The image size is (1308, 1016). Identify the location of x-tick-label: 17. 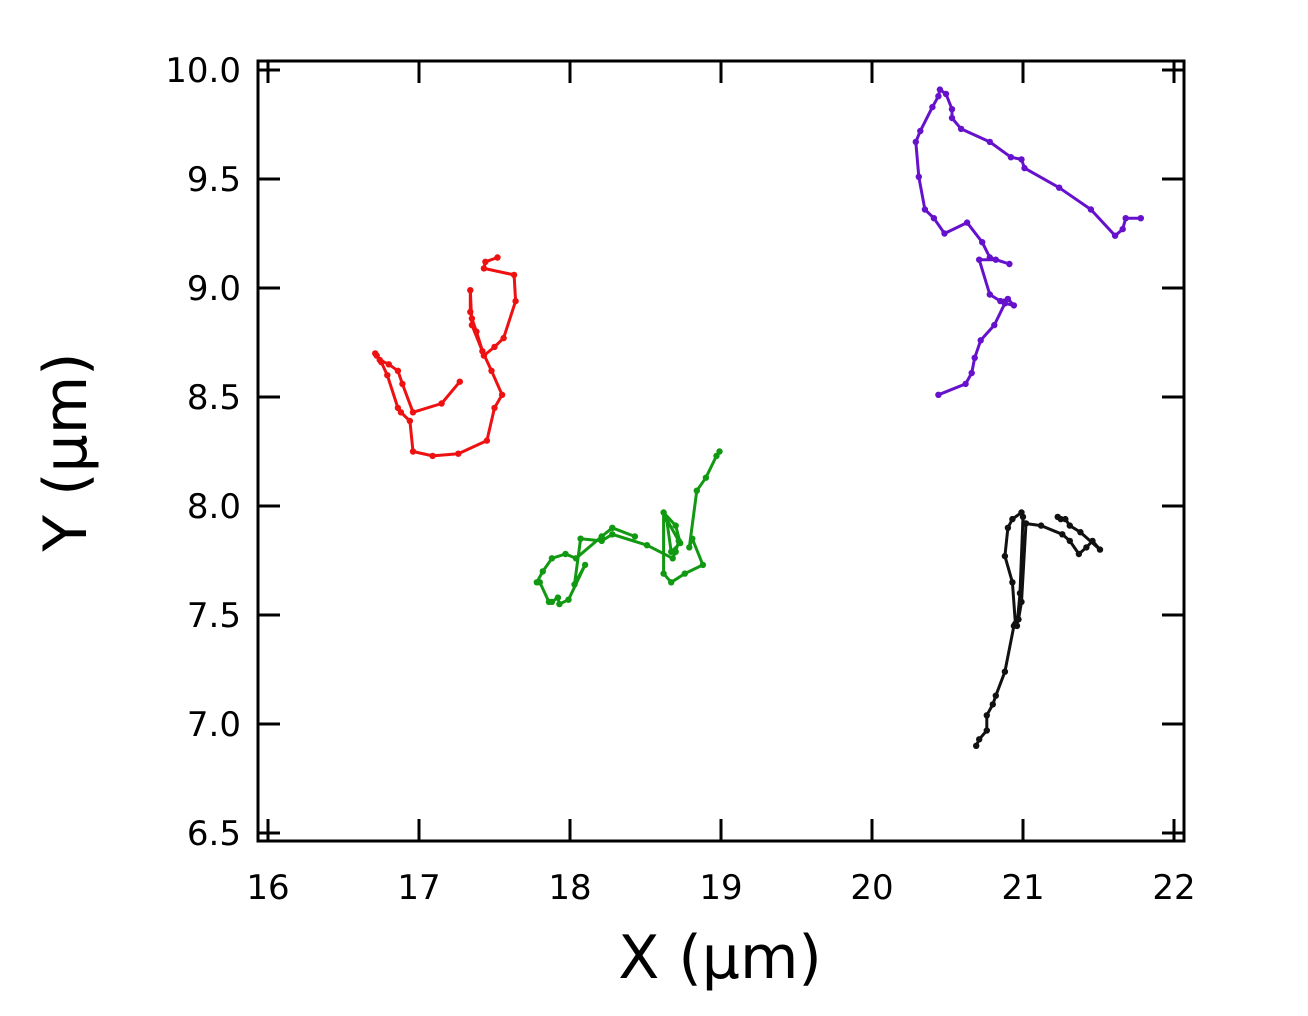
(418, 888).